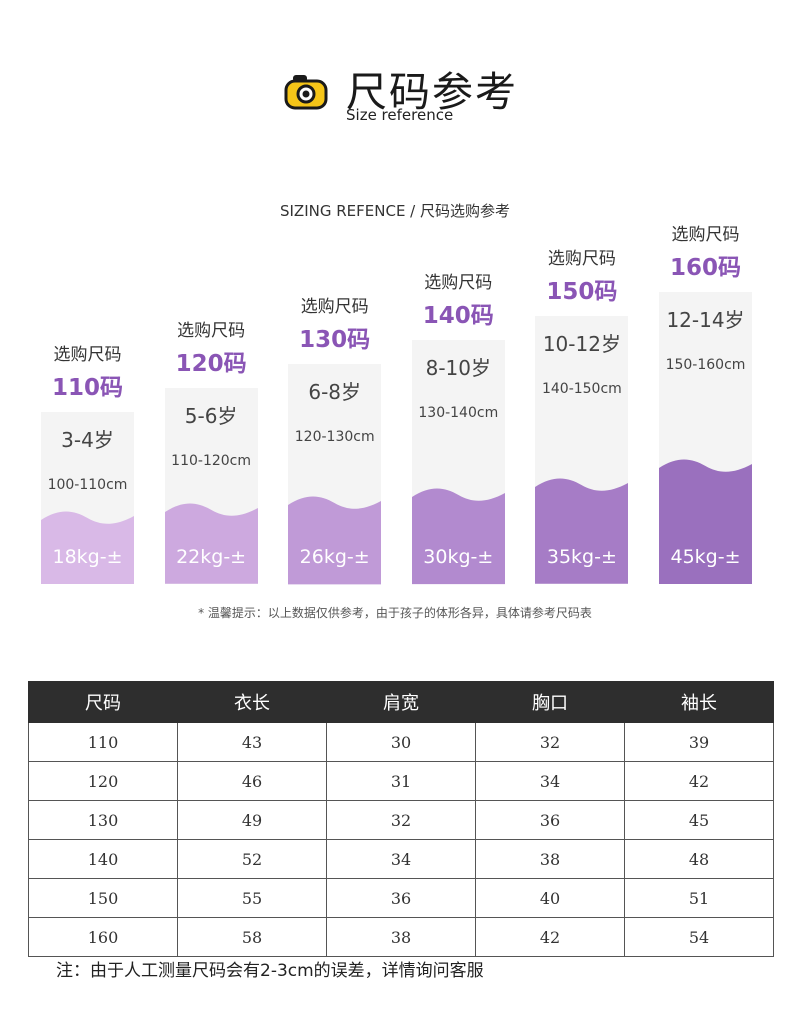 This screenshot has height=1036, width=790. I want to click on header-shoulder: 肩宽, so click(401, 702).